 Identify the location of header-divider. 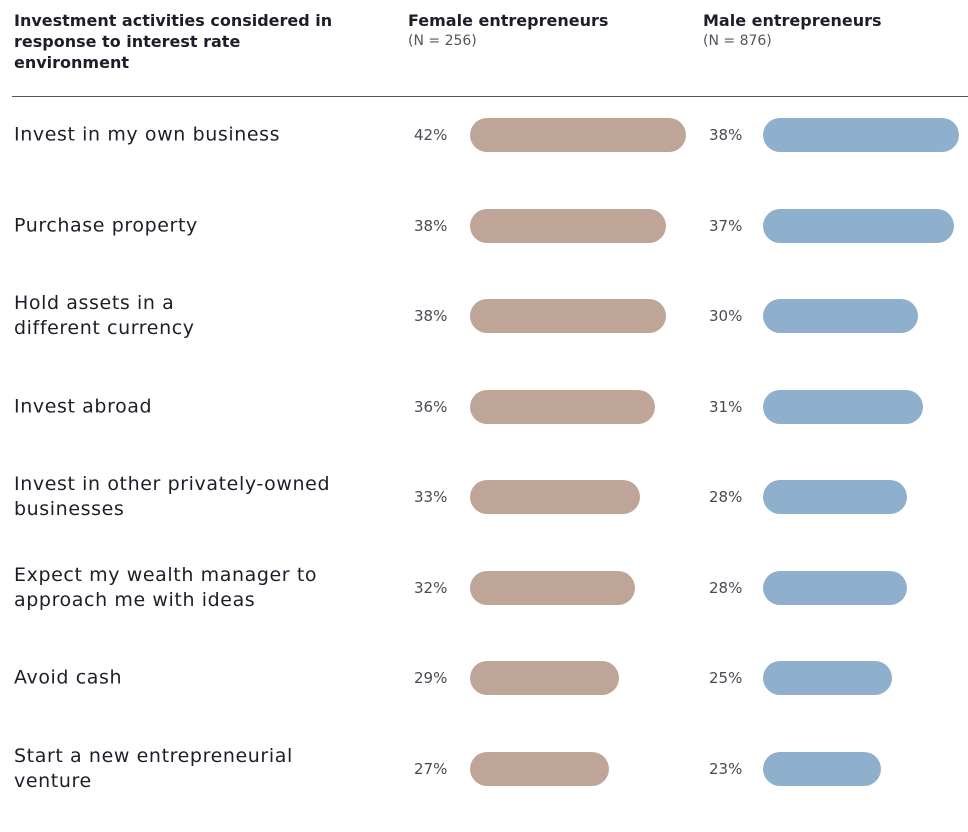
(490, 96).